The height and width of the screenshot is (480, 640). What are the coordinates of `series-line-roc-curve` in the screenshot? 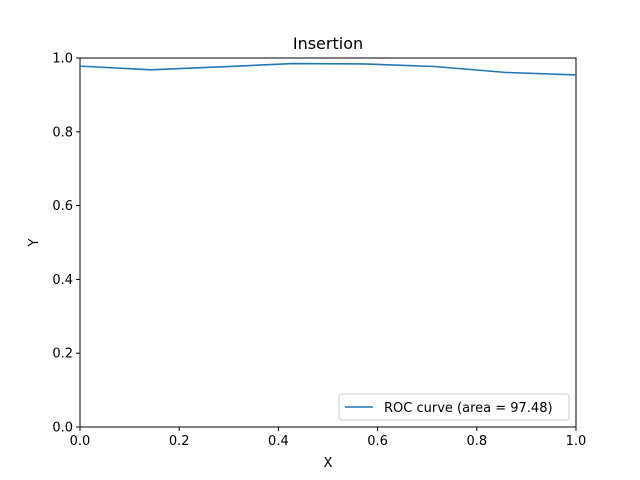 It's located at (328, 69).